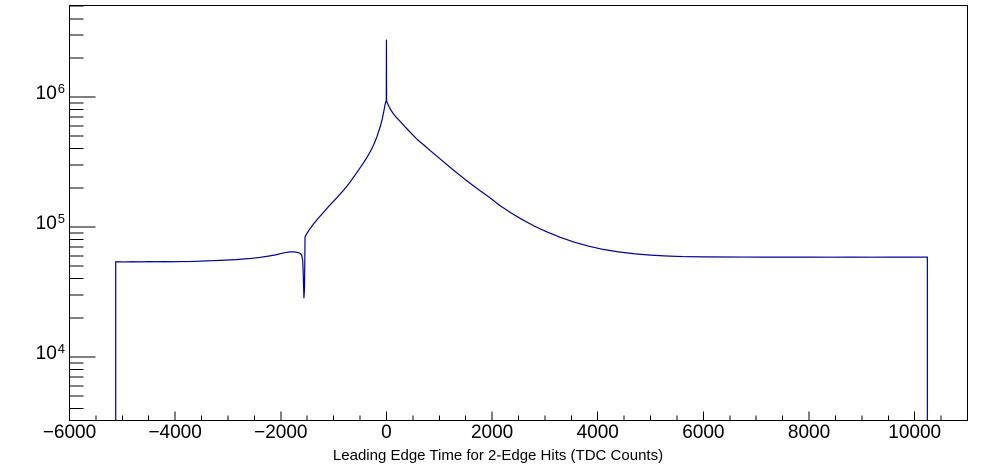  I want to click on y-tick-label: 104, so click(32, 352).